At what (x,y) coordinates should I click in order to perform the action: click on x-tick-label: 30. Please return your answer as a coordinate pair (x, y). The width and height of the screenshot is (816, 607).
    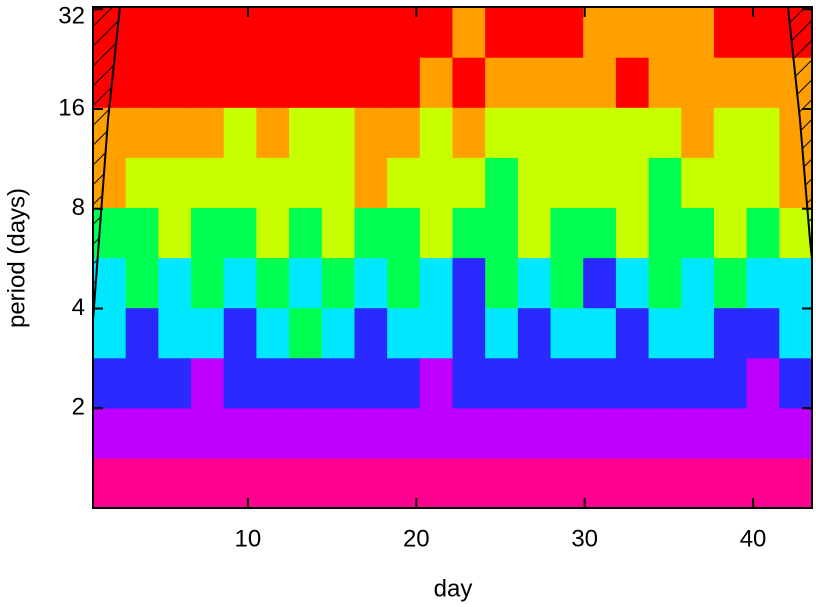
    Looking at the image, I should click on (584, 538).